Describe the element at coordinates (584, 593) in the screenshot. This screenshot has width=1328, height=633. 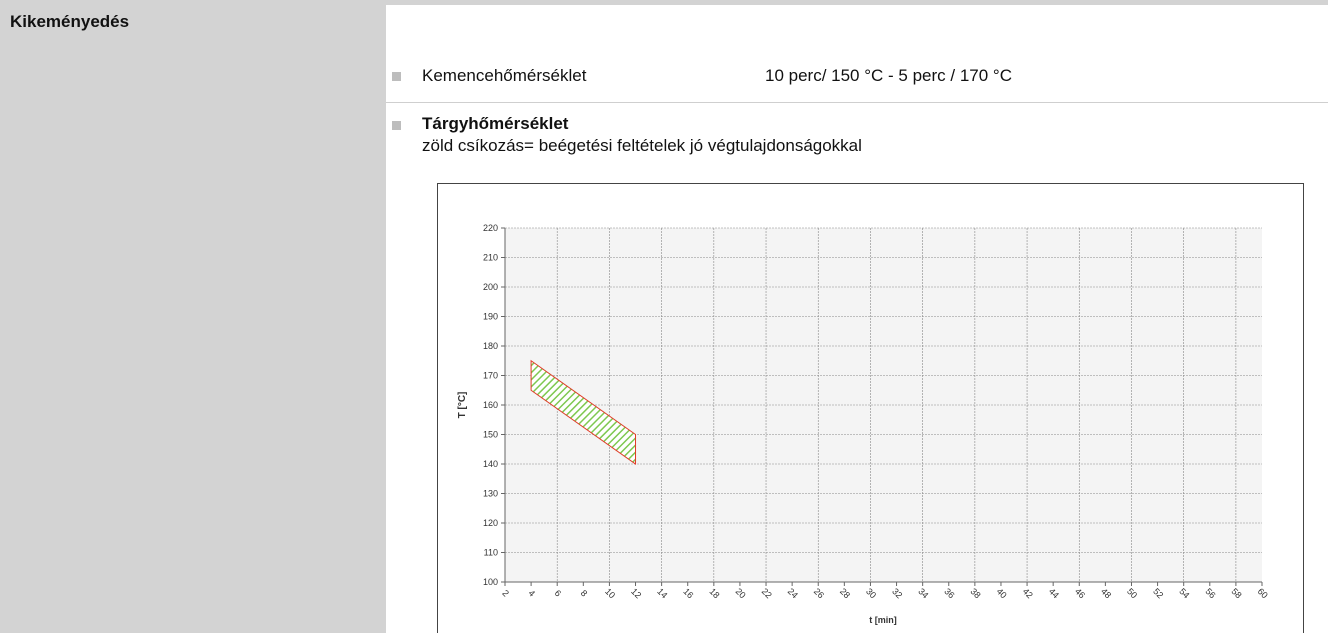
I see `x-tick-label: 8` at that location.